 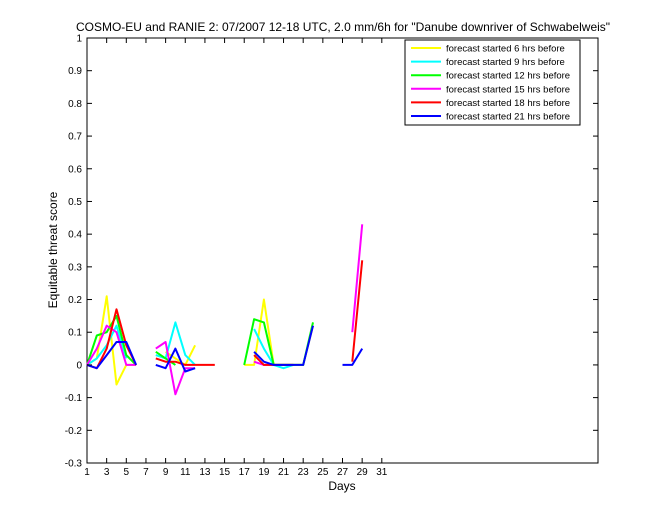 I want to click on x-tick-label: 25, so click(x=323, y=472).